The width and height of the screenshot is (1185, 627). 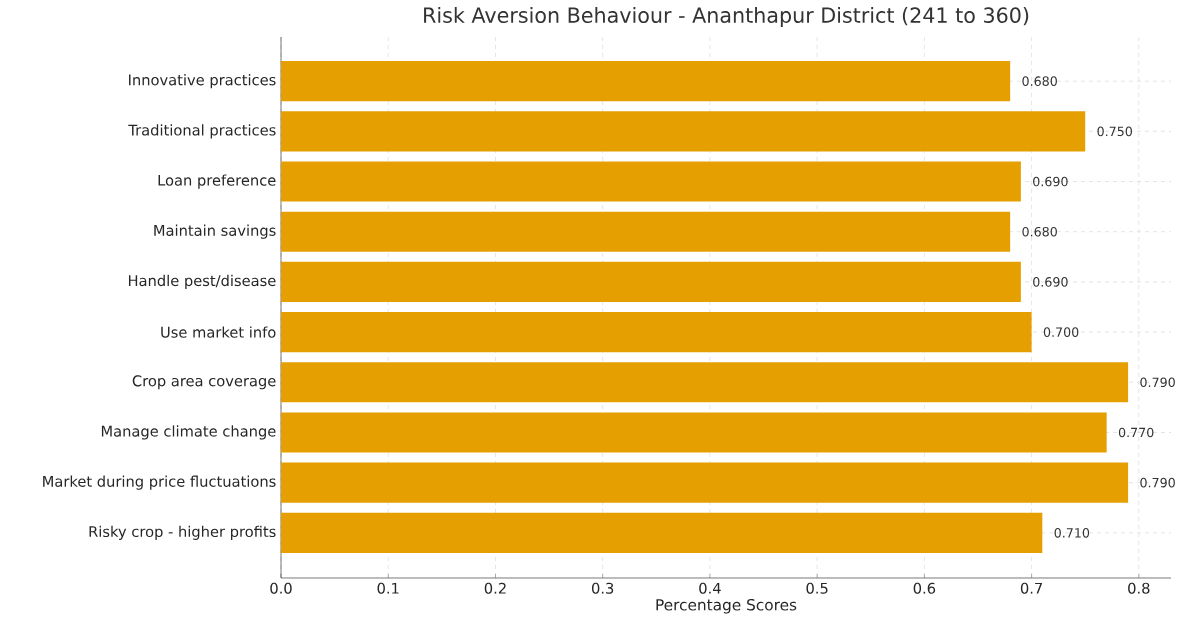 What do you see at coordinates (281, 588) in the screenshot?
I see `x-tick-label: 0.0` at bounding box center [281, 588].